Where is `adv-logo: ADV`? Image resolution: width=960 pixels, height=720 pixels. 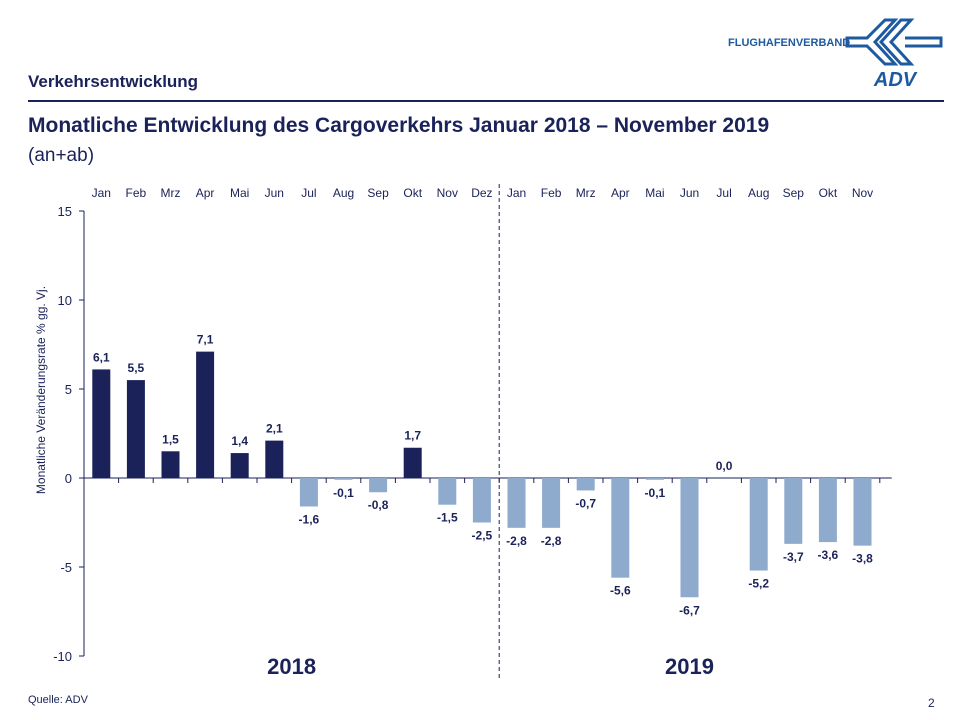 adv-logo: ADV is located at coordinates (894, 54).